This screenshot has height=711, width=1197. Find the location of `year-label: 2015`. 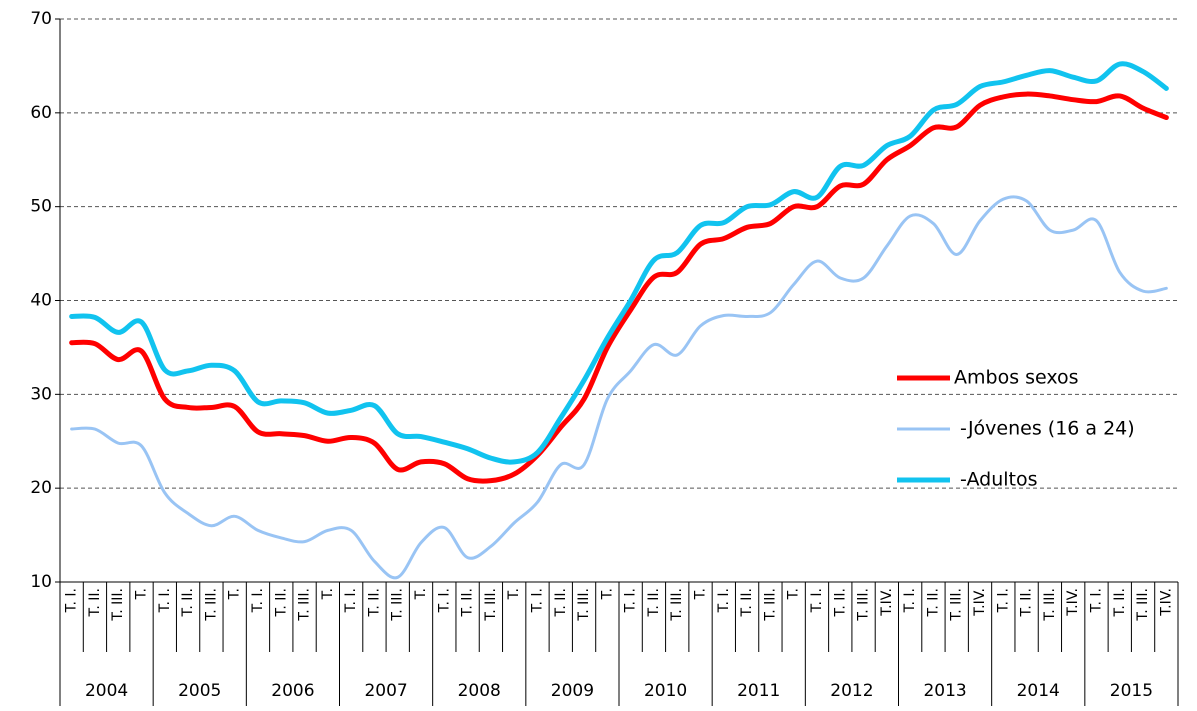

year-label: 2015 is located at coordinates (1131, 691).